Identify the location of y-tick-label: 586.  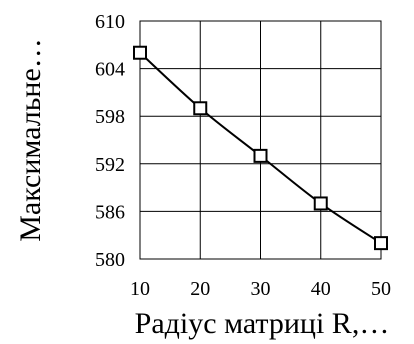
(110, 212).